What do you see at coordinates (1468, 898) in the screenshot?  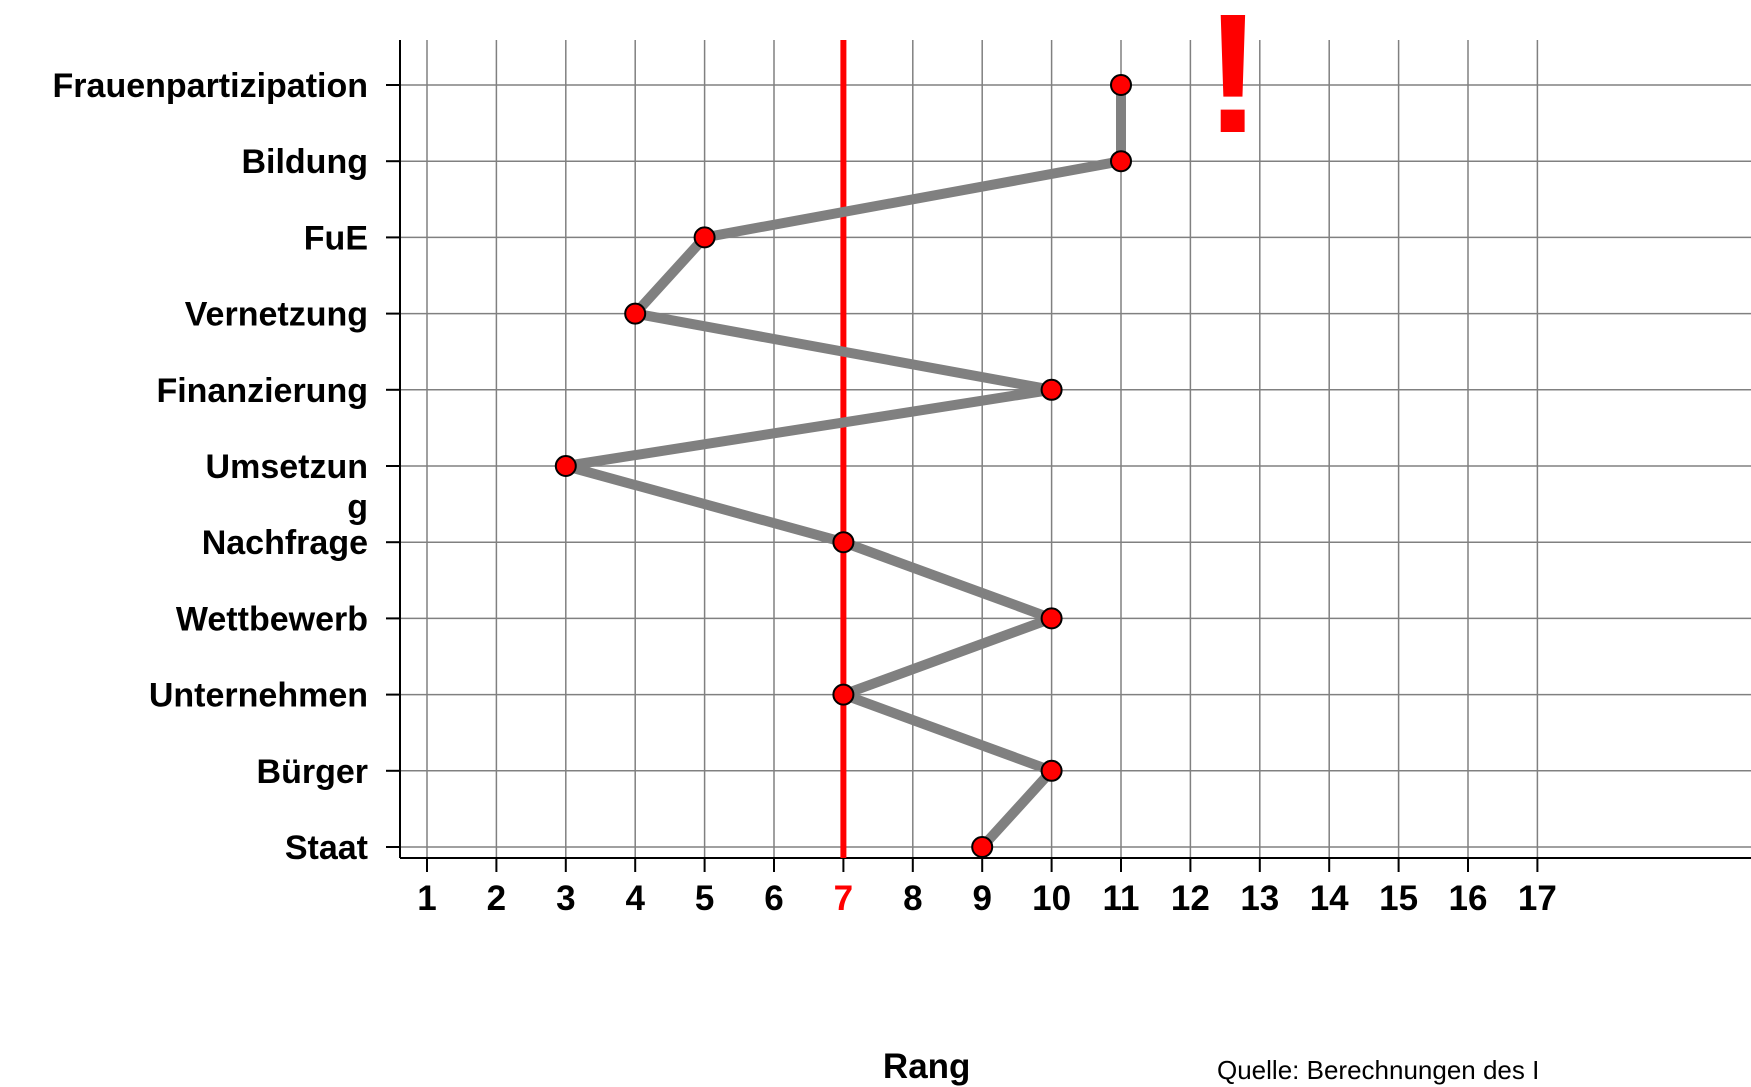 I see `x-tick-label: 16` at bounding box center [1468, 898].